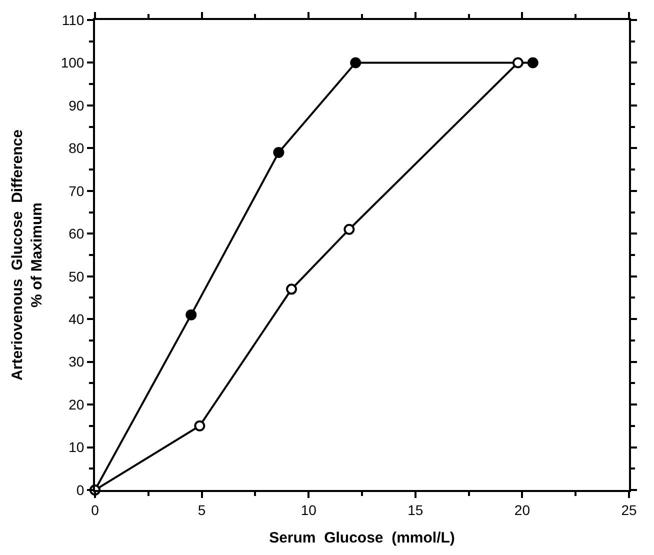 Image resolution: width=654 pixels, height=555 pixels. I want to click on x-tick-label: 10, so click(308, 510).